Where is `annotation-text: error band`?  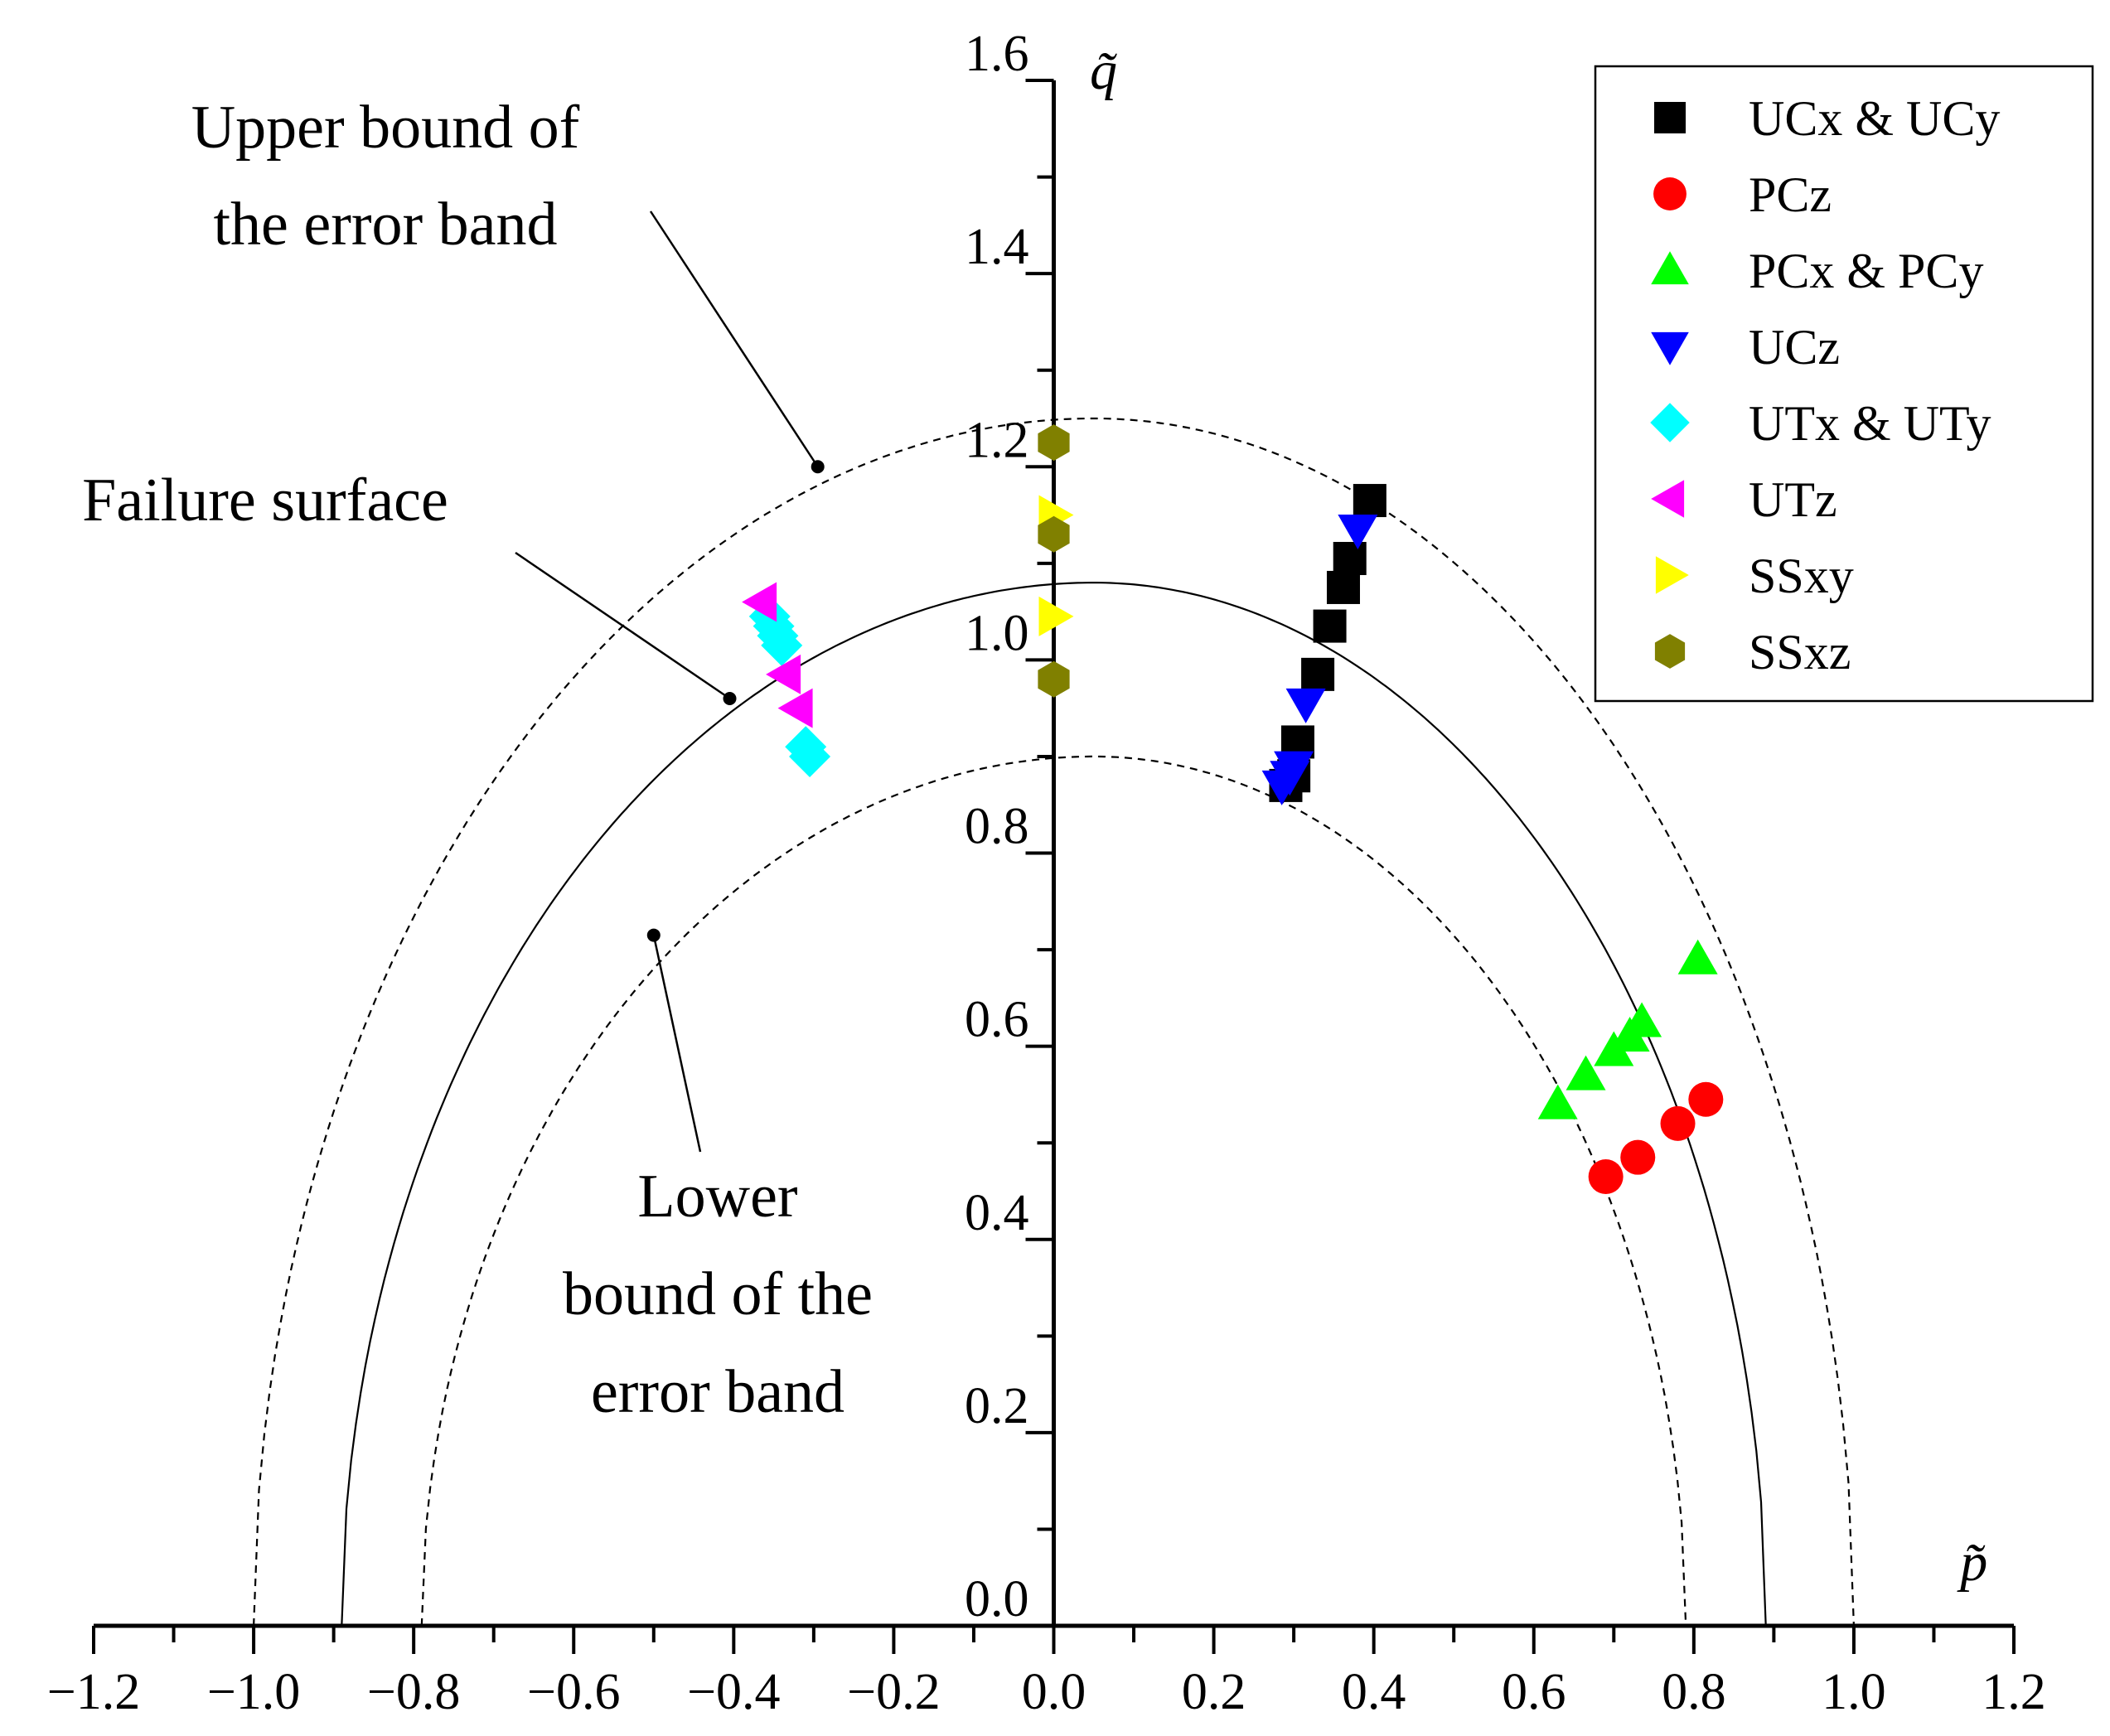 annotation-text: error band is located at coordinates (717, 1392).